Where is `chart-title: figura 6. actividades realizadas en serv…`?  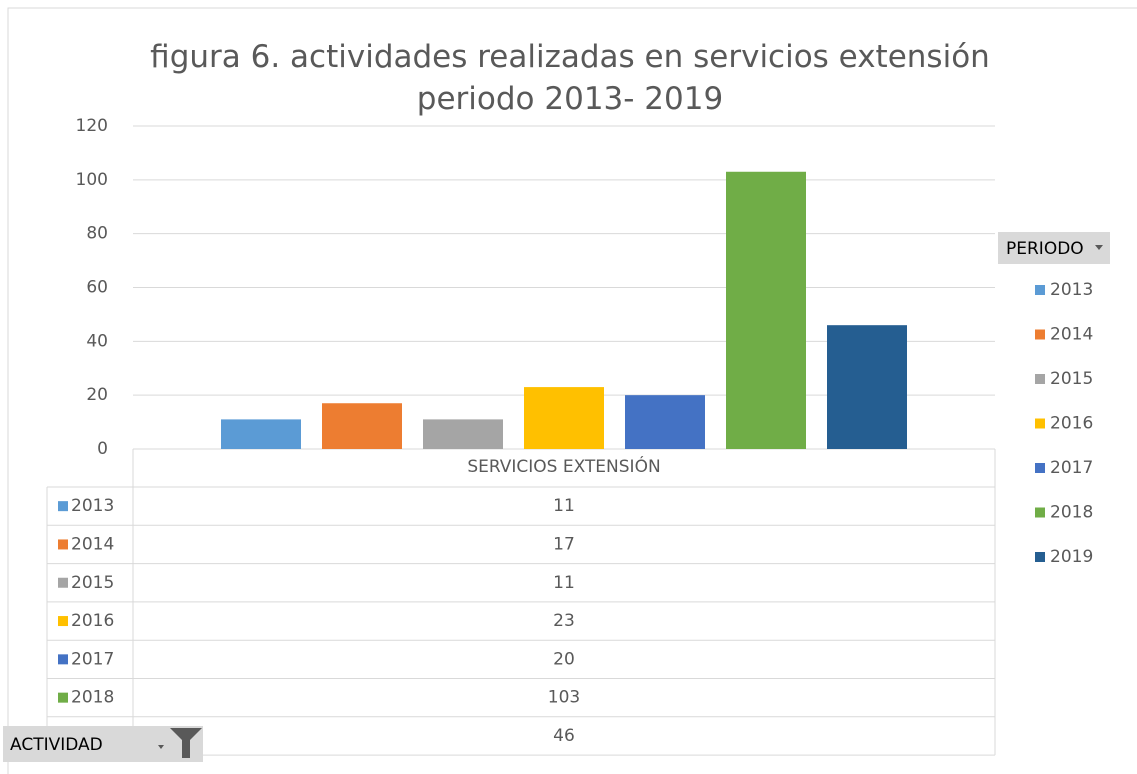
chart-title: figura 6. actividades realizadas en serv… is located at coordinates (570, 78).